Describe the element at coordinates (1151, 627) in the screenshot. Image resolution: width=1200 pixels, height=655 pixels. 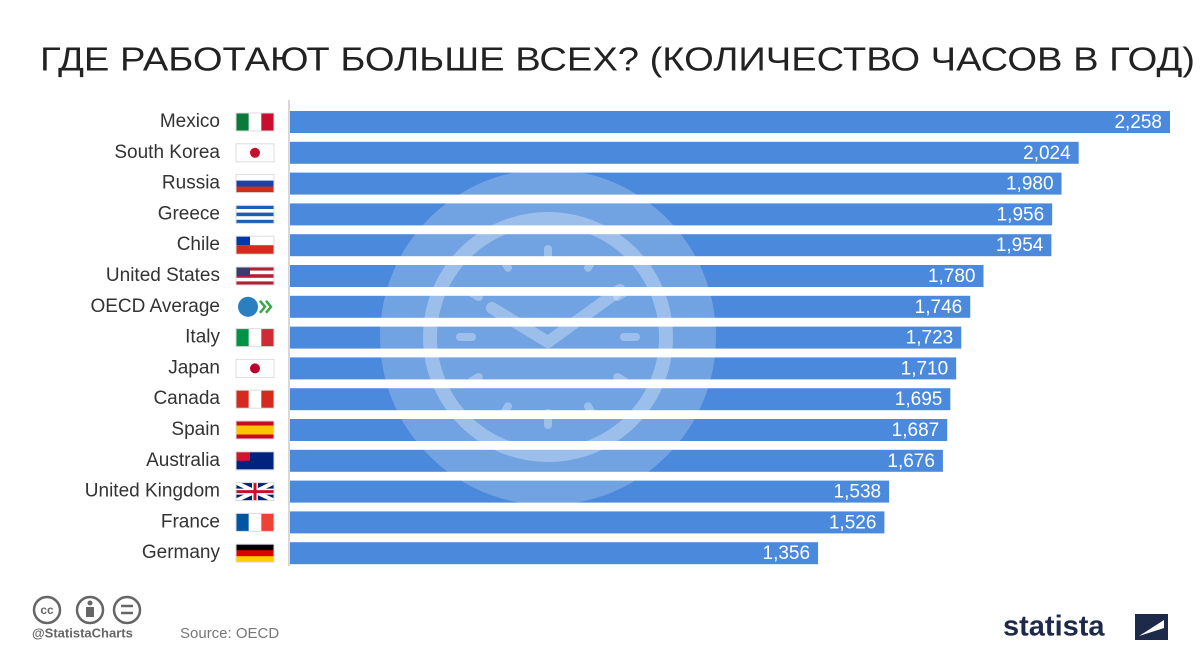
I see `logo-mark` at that location.